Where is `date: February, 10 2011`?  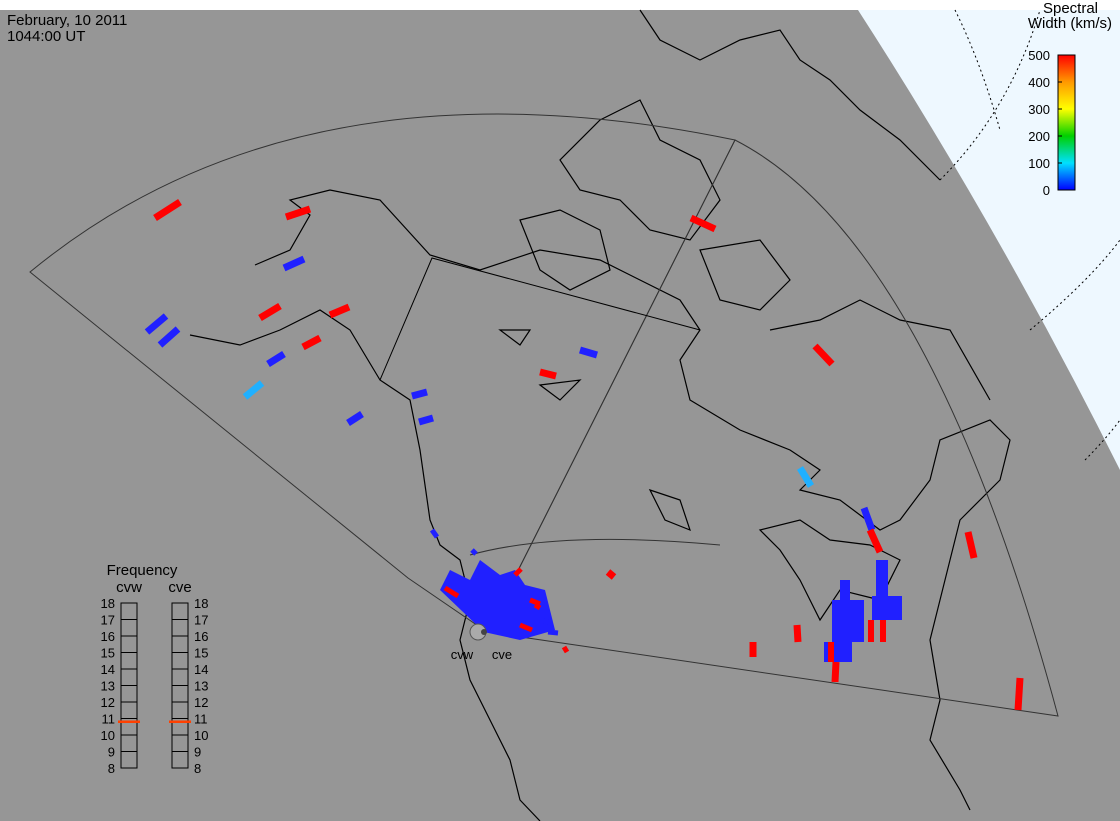 date: February, 10 2011 is located at coordinates (67, 20).